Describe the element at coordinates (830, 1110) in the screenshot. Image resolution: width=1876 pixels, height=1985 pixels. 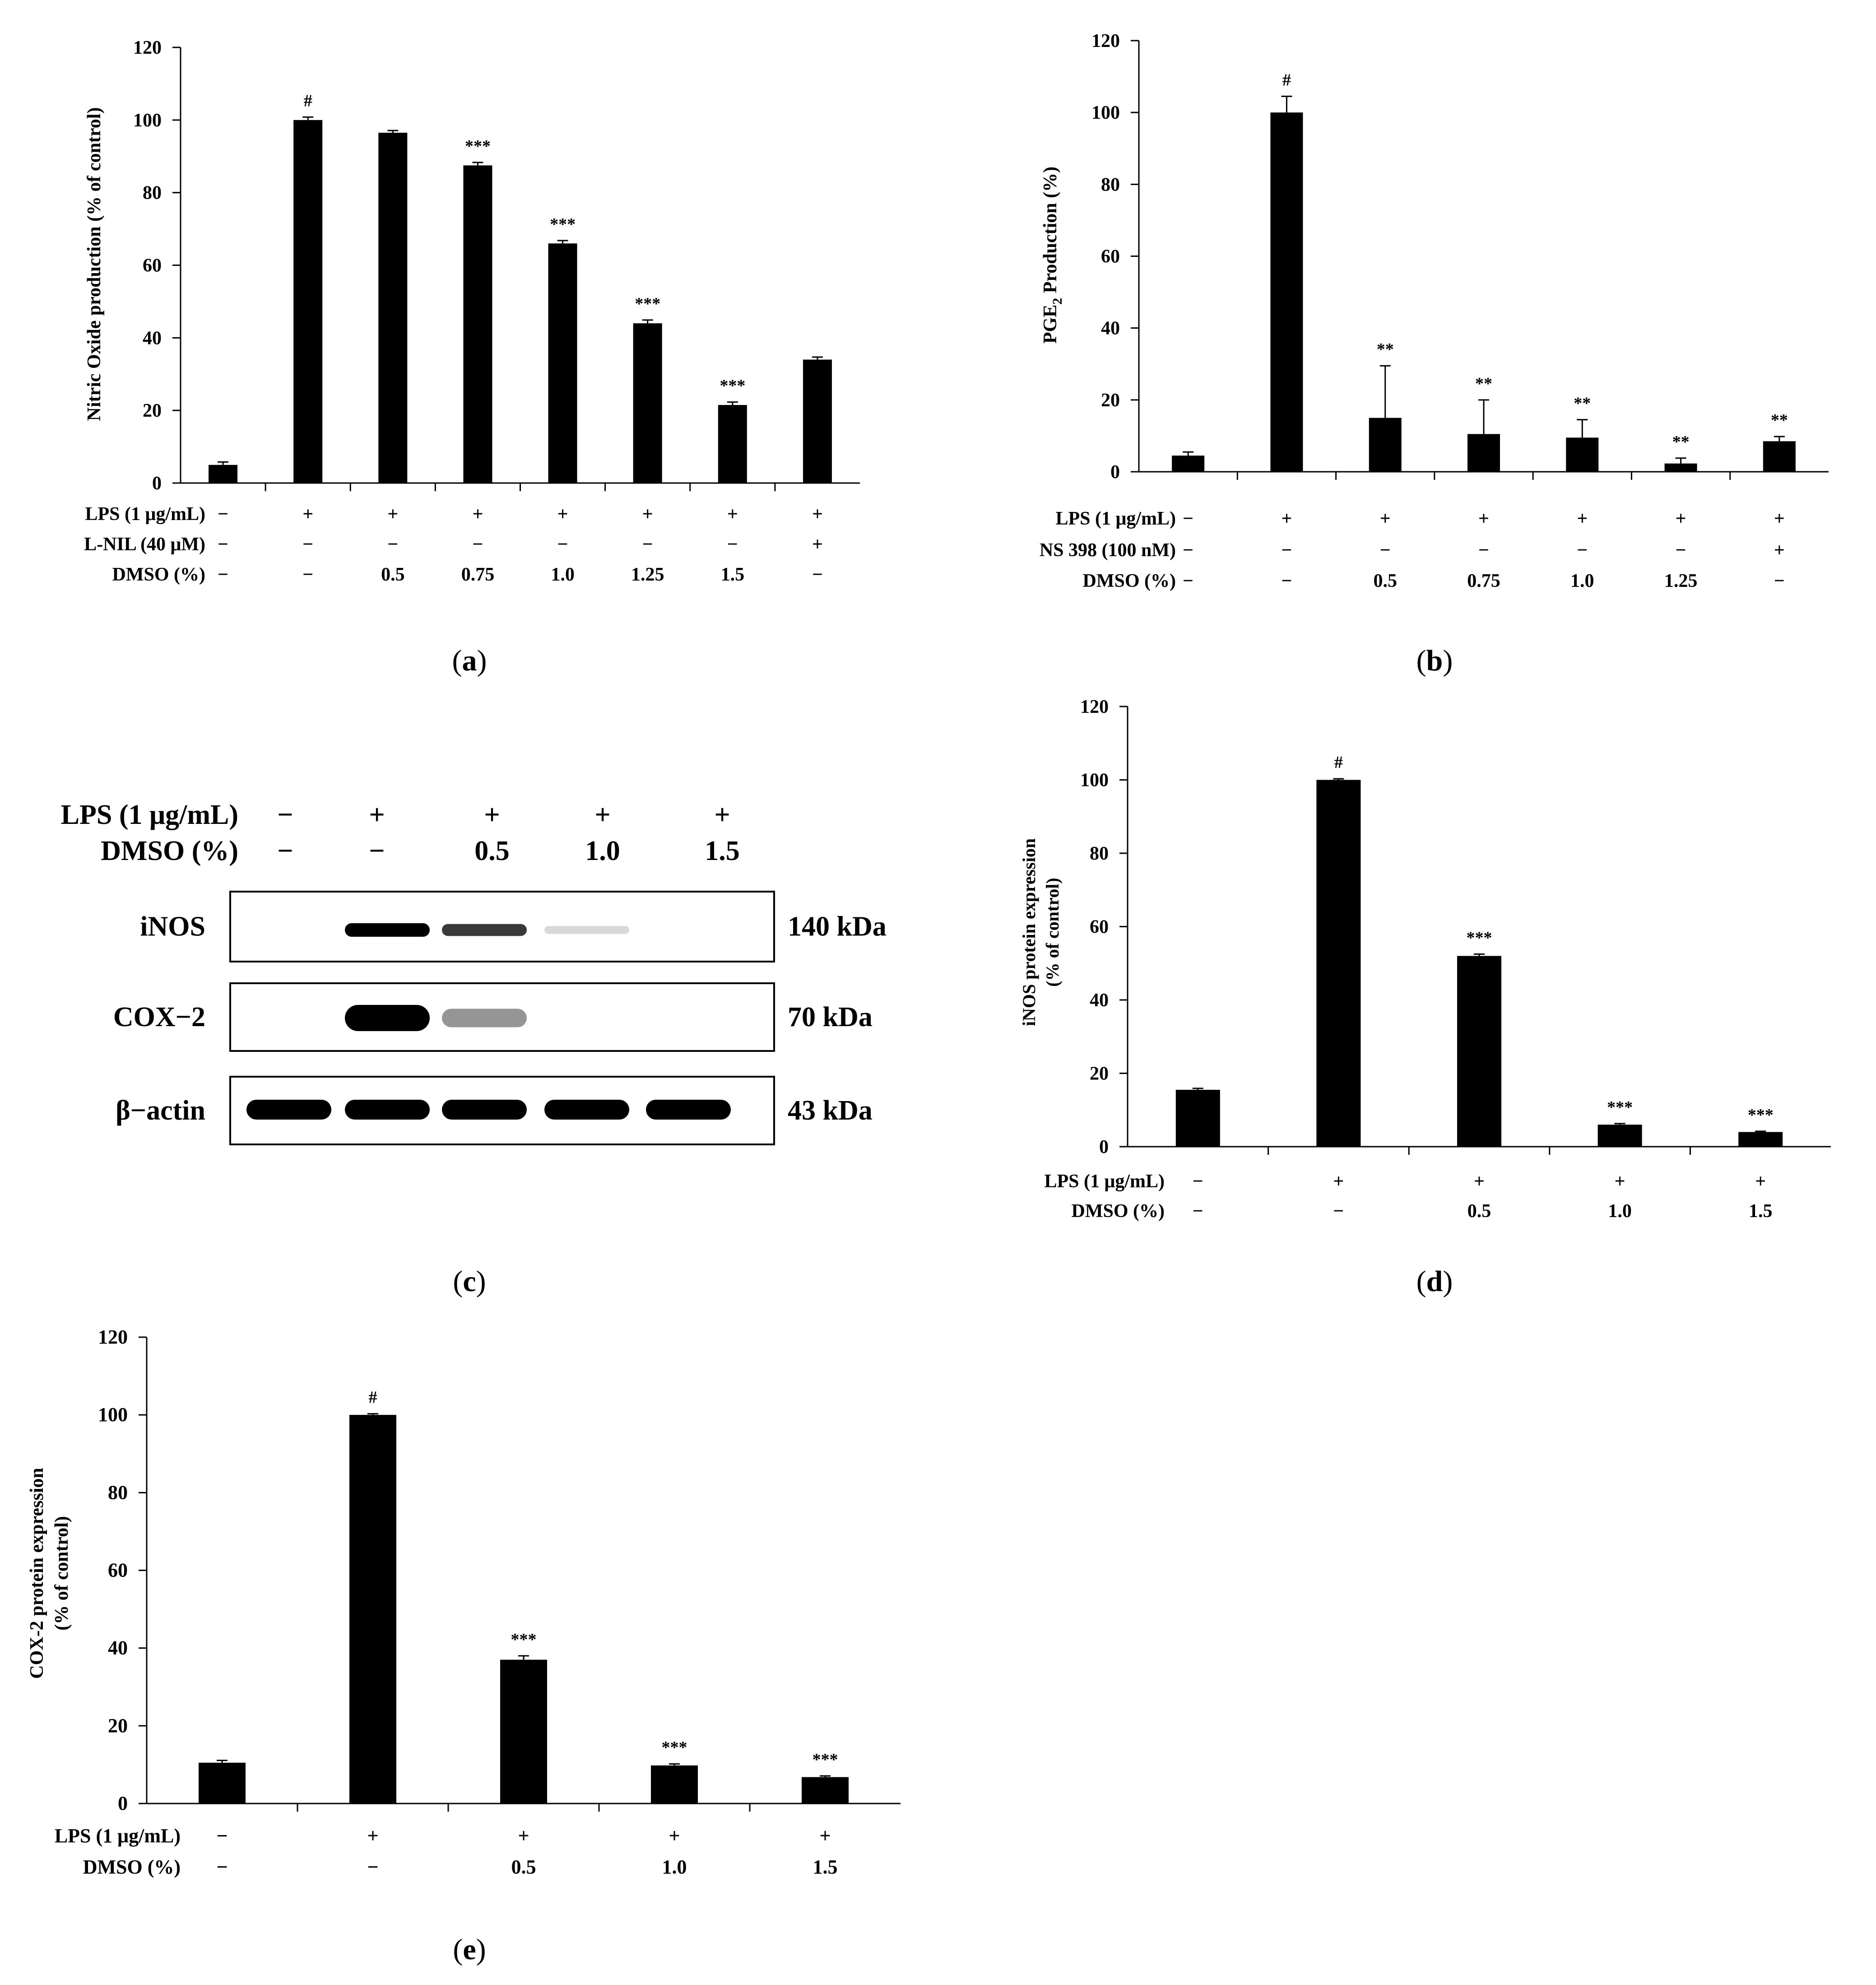
I see `blot-size-label: 43 kDa` at that location.